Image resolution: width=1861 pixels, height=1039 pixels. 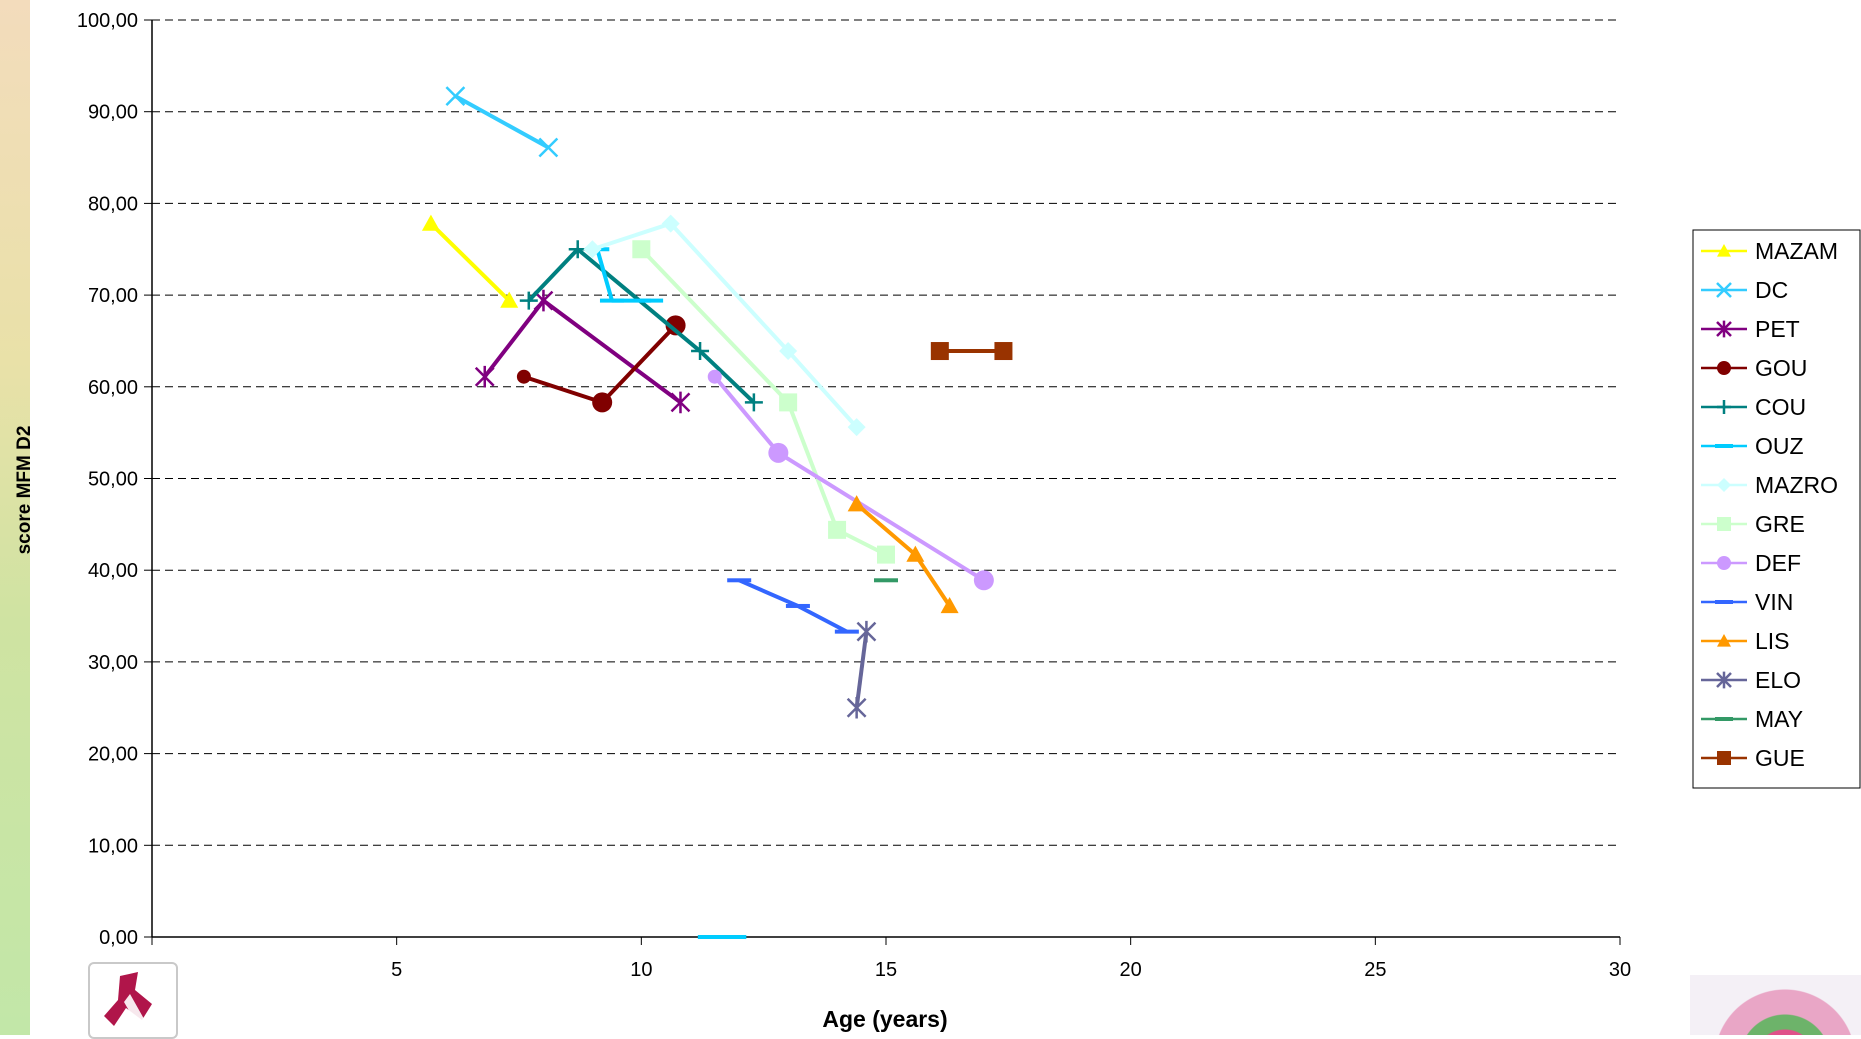 What do you see at coordinates (886, 970) in the screenshot?
I see `x-tick-label: 15` at bounding box center [886, 970].